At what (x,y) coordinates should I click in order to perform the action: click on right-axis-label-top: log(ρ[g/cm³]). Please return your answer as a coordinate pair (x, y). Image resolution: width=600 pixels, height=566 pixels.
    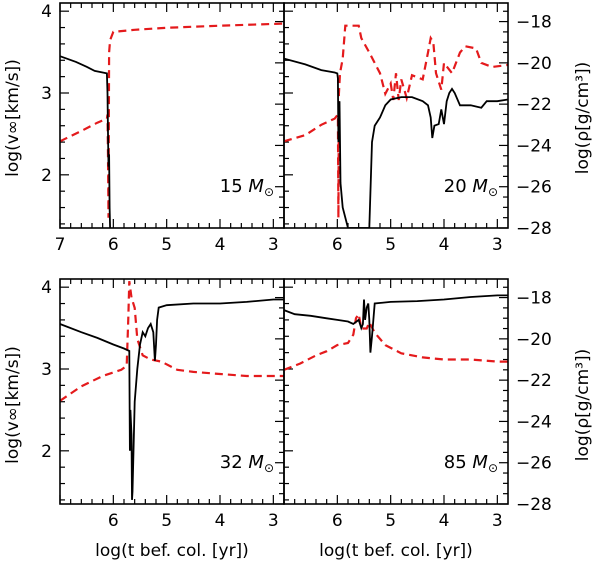
    Looking at the image, I should click on (583, 118).